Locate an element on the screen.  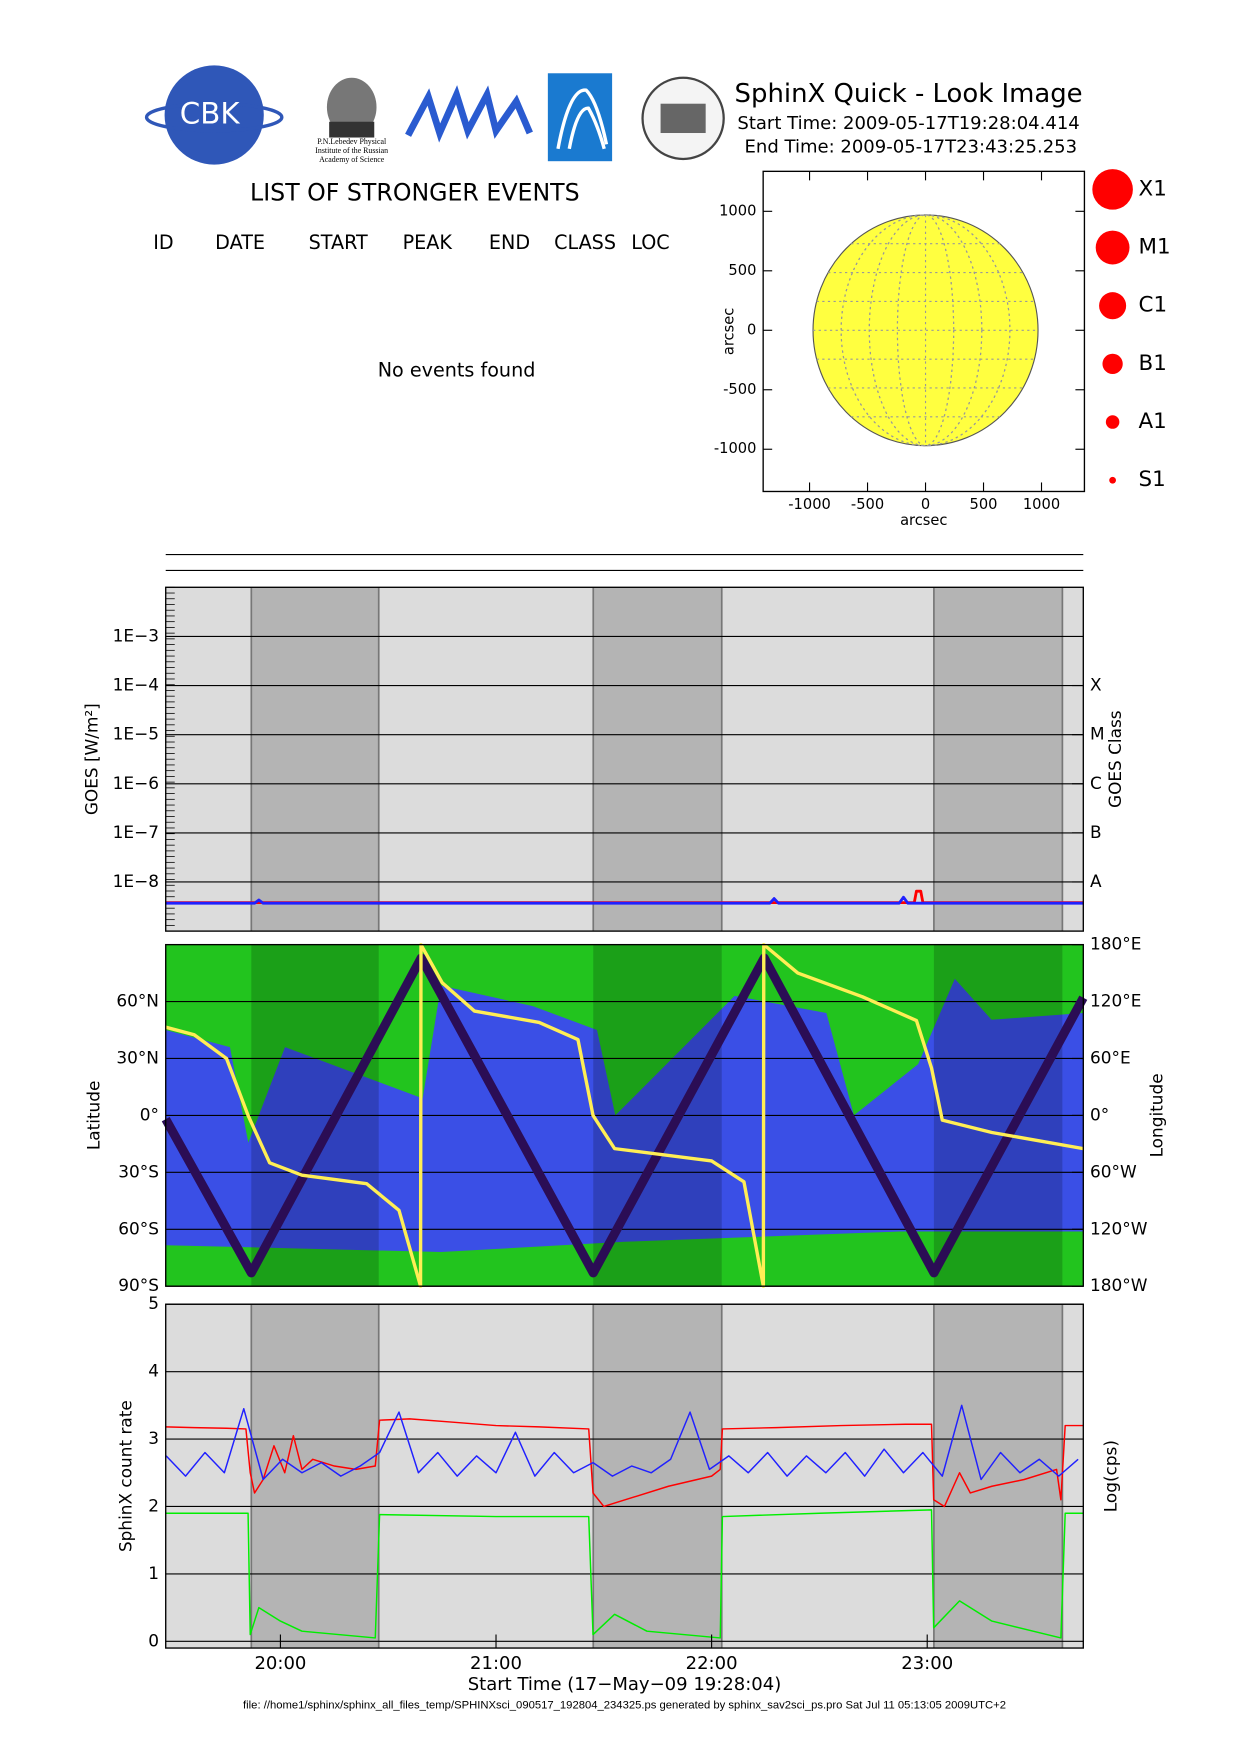
class-legend-label: X1 is located at coordinates (1153, 188).